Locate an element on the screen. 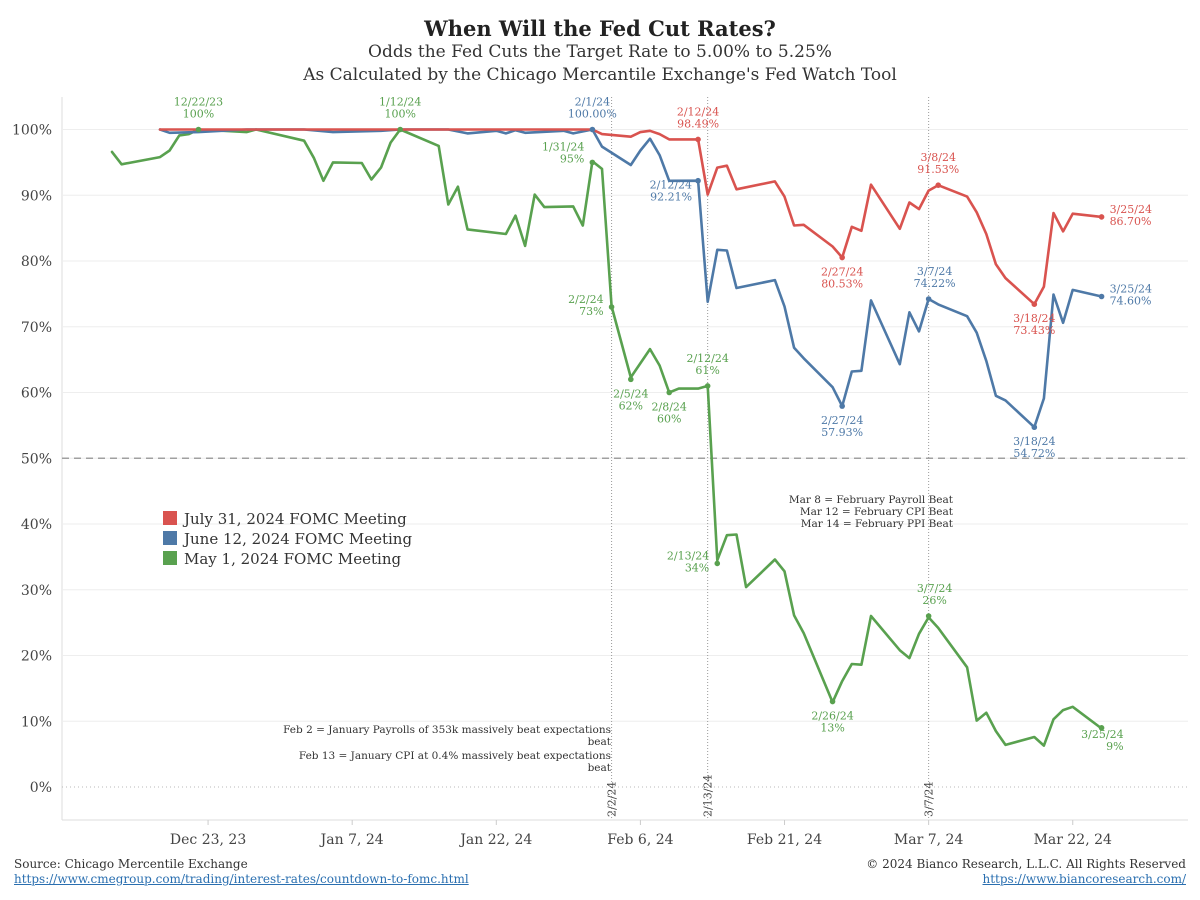  y-tick-label: 40% is located at coordinates (36, 525).